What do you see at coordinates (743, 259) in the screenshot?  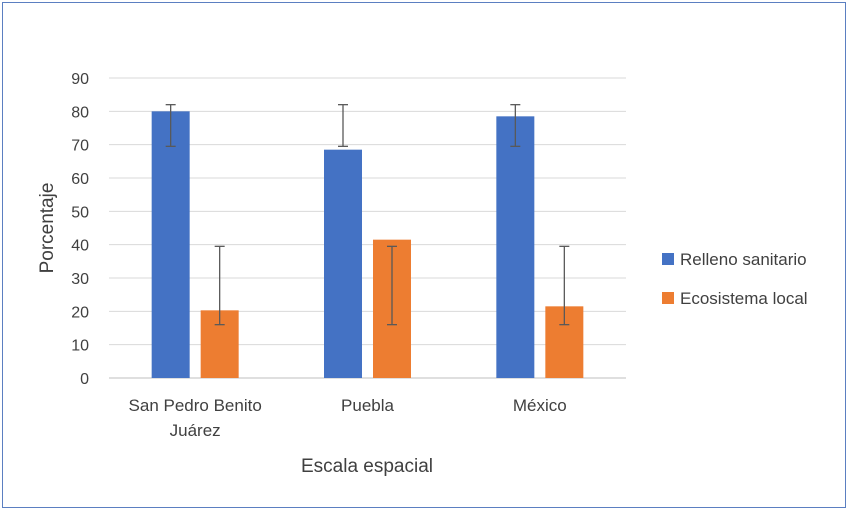 I see `legend-label: Relleno sanitario` at bounding box center [743, 259].